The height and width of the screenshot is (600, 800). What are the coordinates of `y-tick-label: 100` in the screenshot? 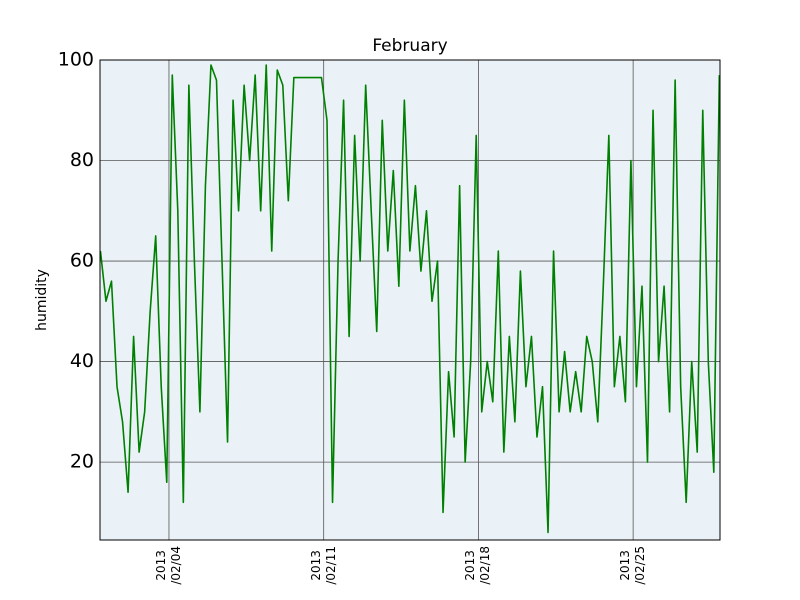 It's located at (76, 60).